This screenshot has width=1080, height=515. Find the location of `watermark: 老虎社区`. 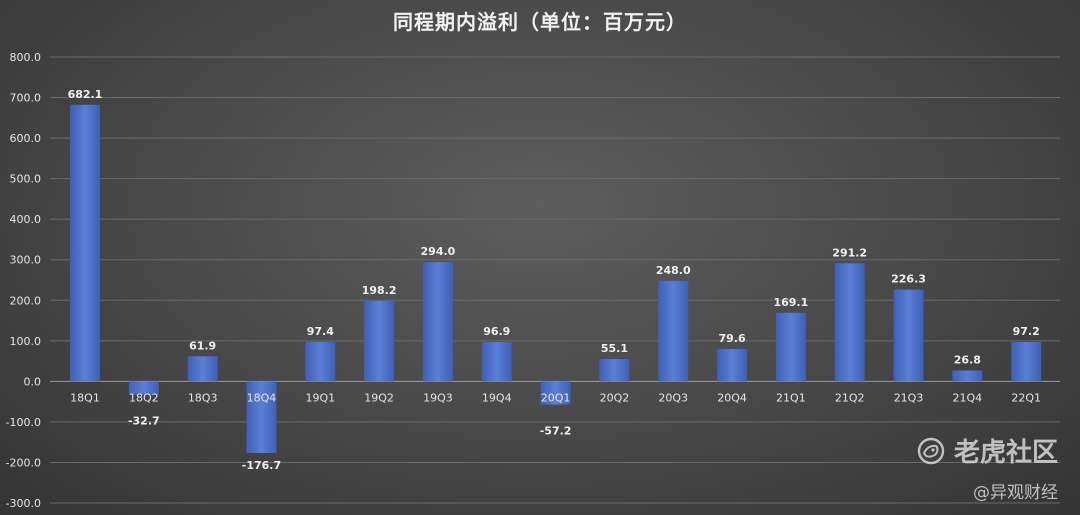

watermark: 老虎社区 is located at coordinates (987, 450).